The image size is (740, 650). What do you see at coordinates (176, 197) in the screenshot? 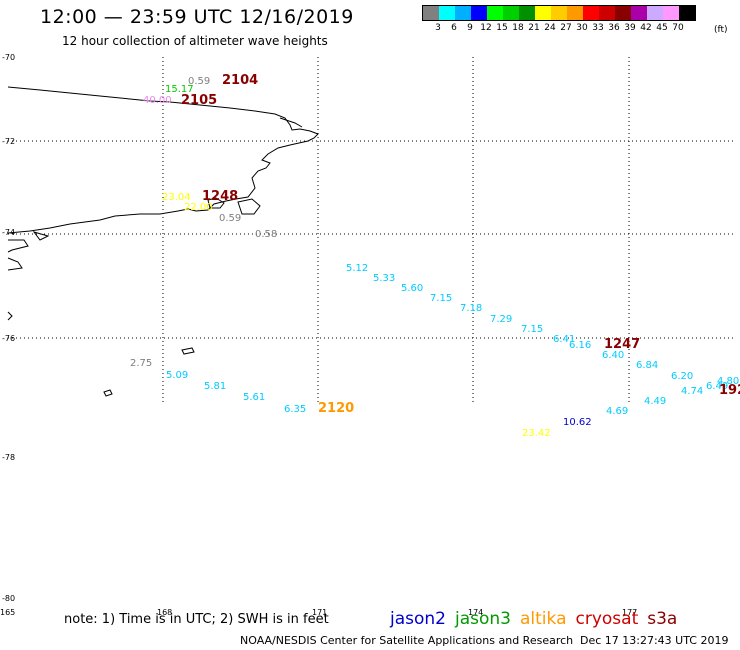
I see `wave-height-label: 23.04` at bounding box center [176, 197].